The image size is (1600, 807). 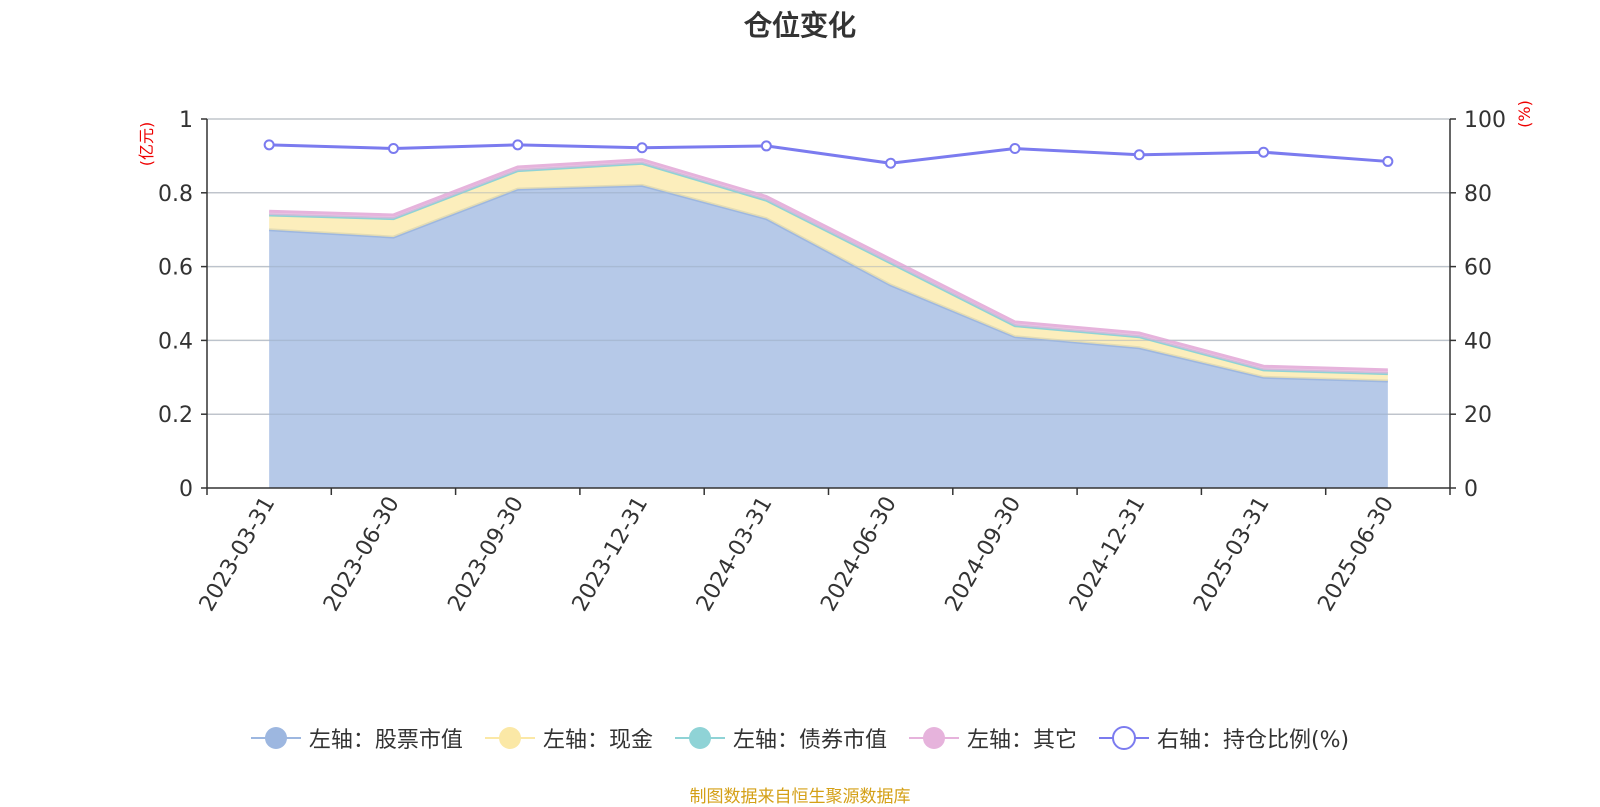 What do you see at coordinates (1021, 740) in the screenshot?
I see `legend-label: 左轴：其它` at bounding box center [1021, 740].